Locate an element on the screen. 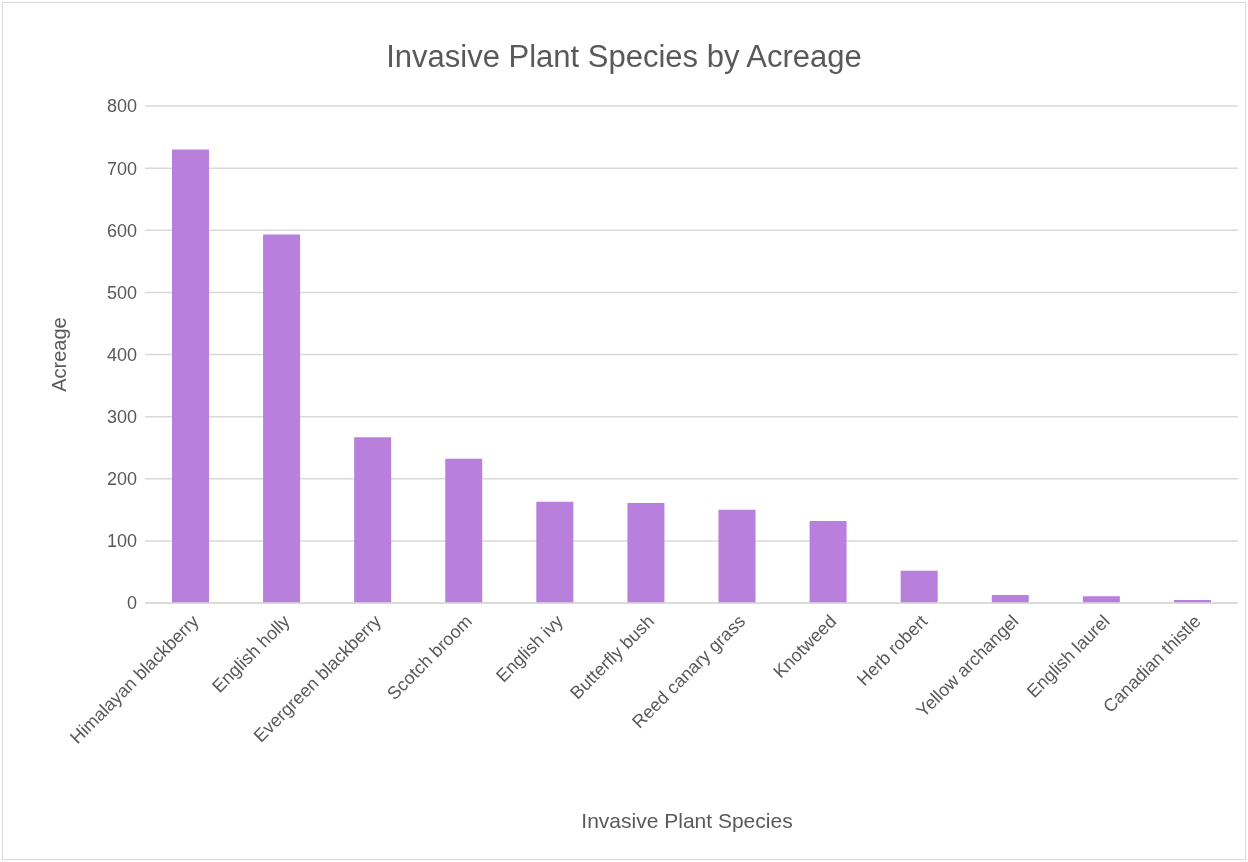 This screenshot has width=1248, height=862. y-tick-label: 200 is located at coordinates (121, 479).